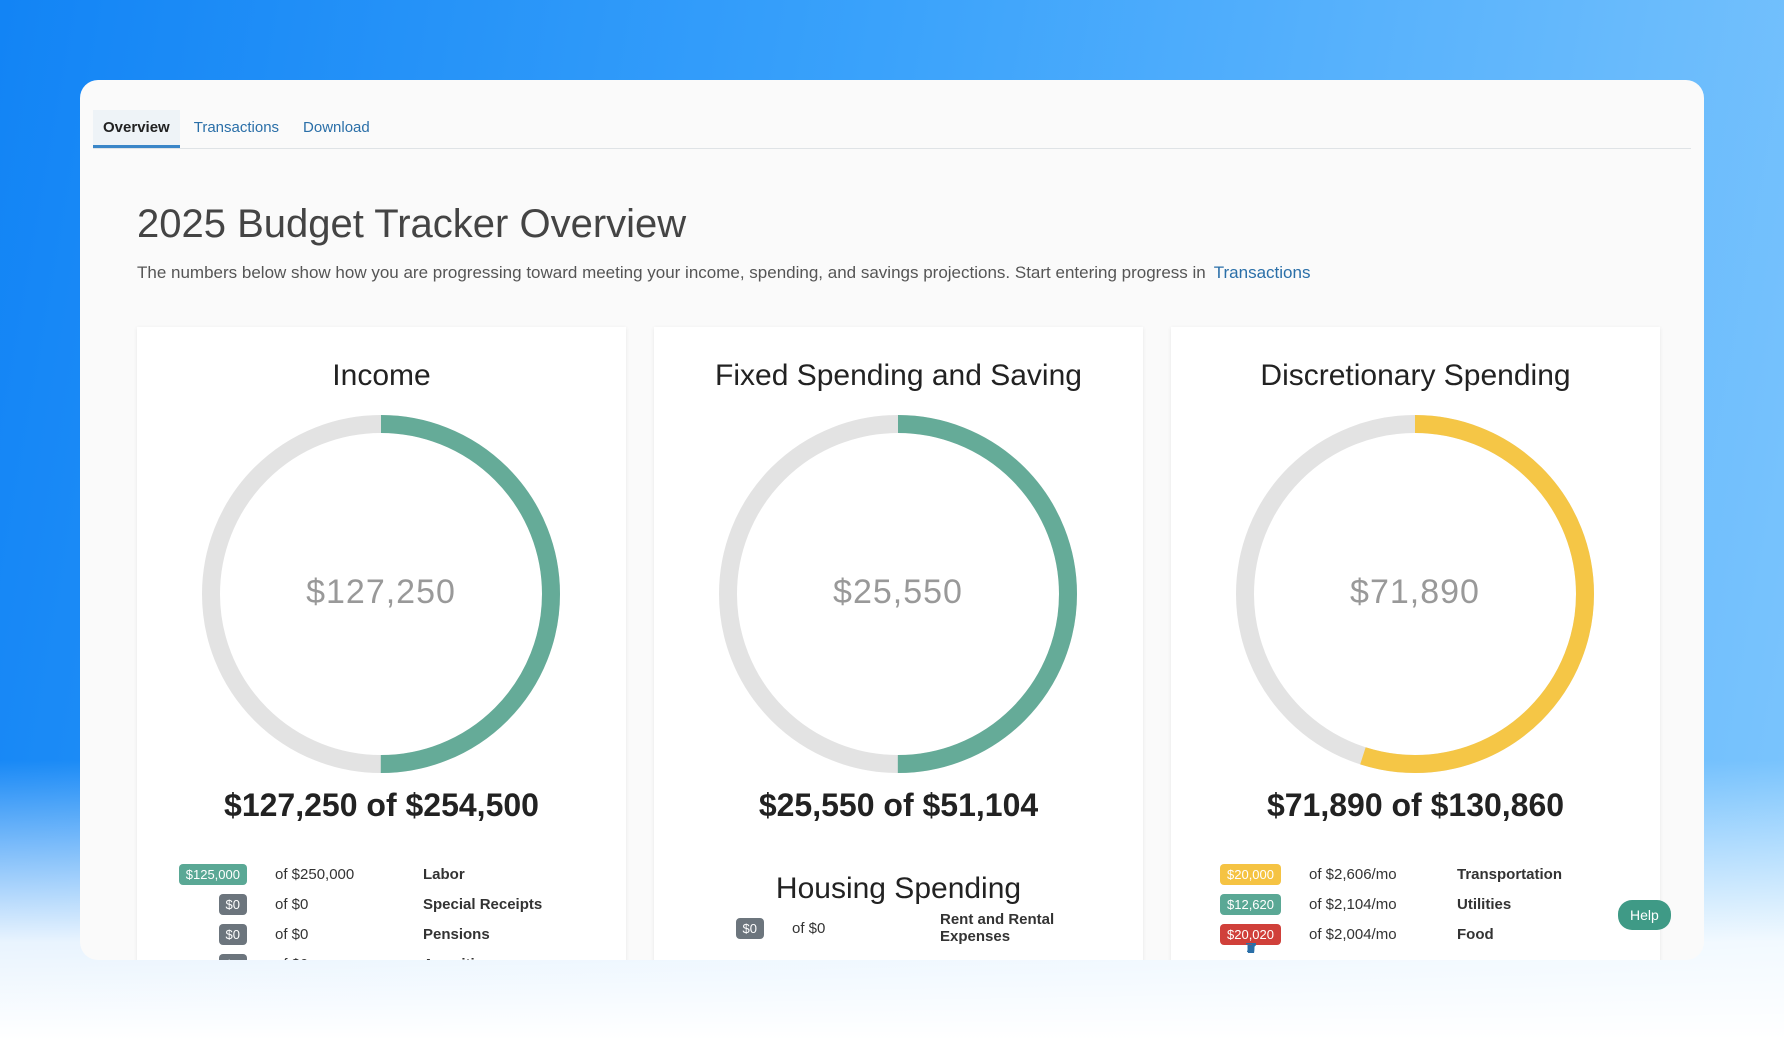 The width and height of the screenshot is (1784, 1040). What do you see at coordinates (315, 874) in the screenshot?
I see `target: of $250,000` at bounding box center [315, 874].